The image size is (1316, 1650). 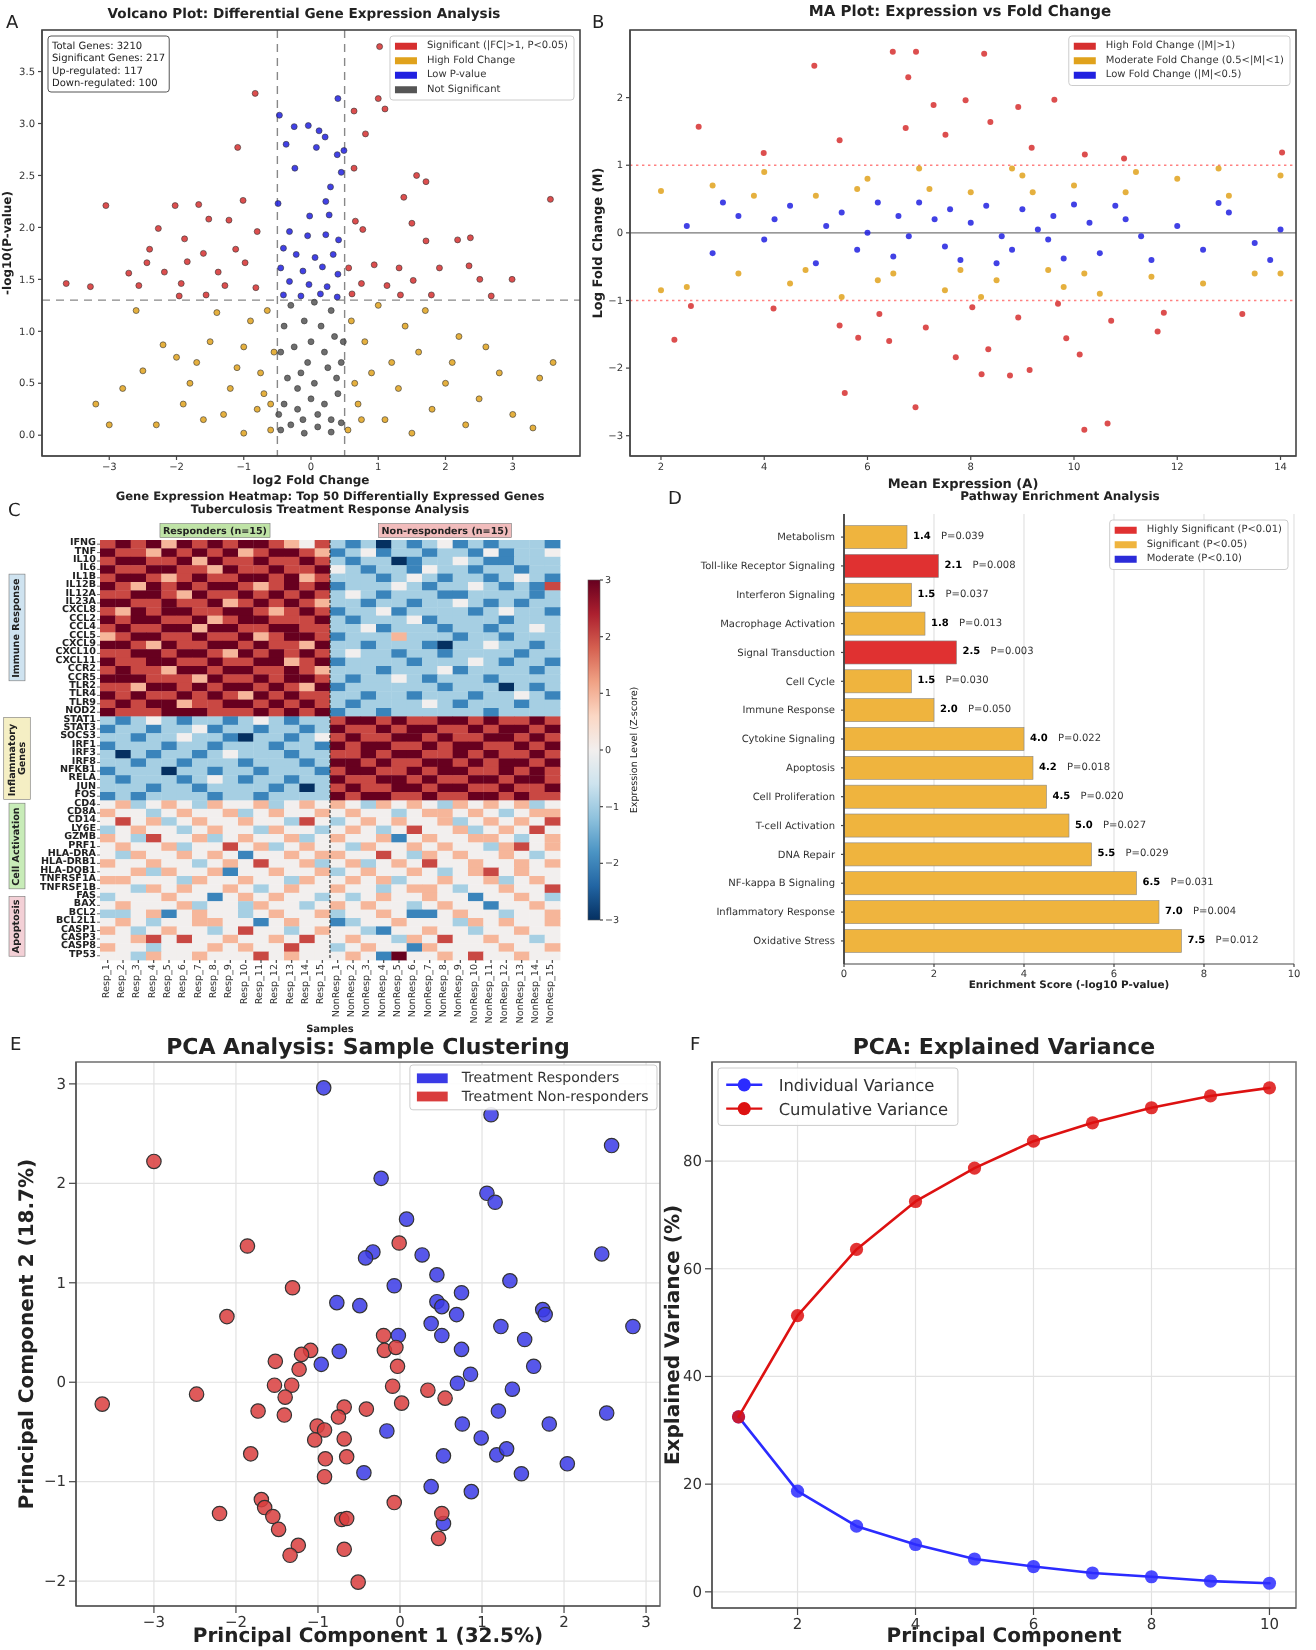 I want to click on chart-title: PCA: Explained Variance, so click(x=1004, y=1047).